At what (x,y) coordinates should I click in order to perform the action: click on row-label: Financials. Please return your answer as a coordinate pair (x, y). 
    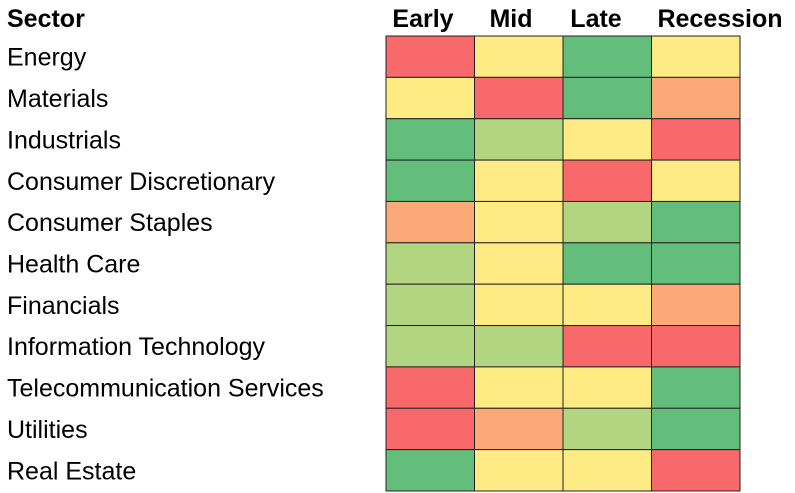
    Looking at the image, I should click on (63, 306).